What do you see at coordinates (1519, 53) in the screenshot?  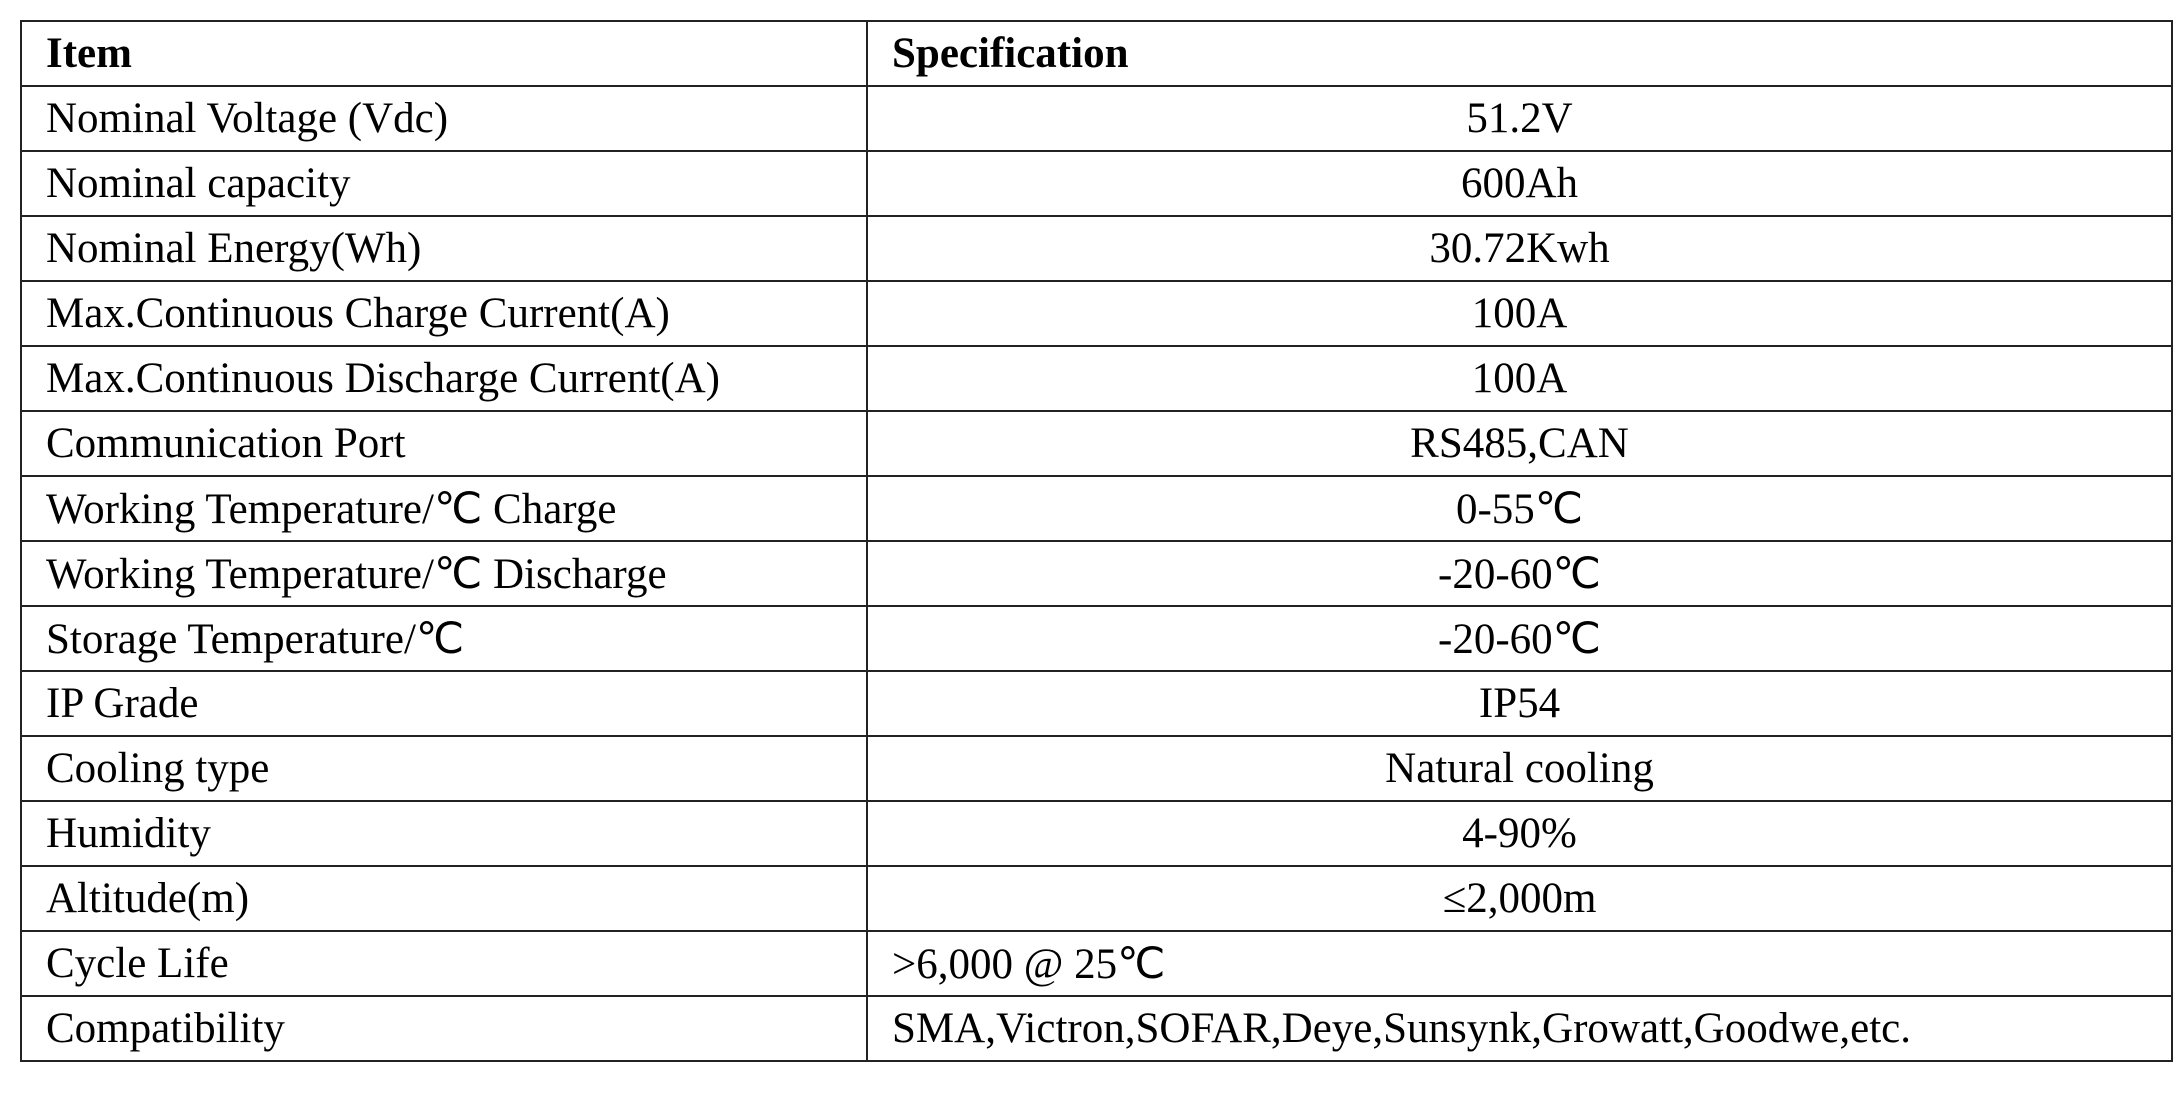 I see `header-cell: Specification` at bounding box center [1519, 53].